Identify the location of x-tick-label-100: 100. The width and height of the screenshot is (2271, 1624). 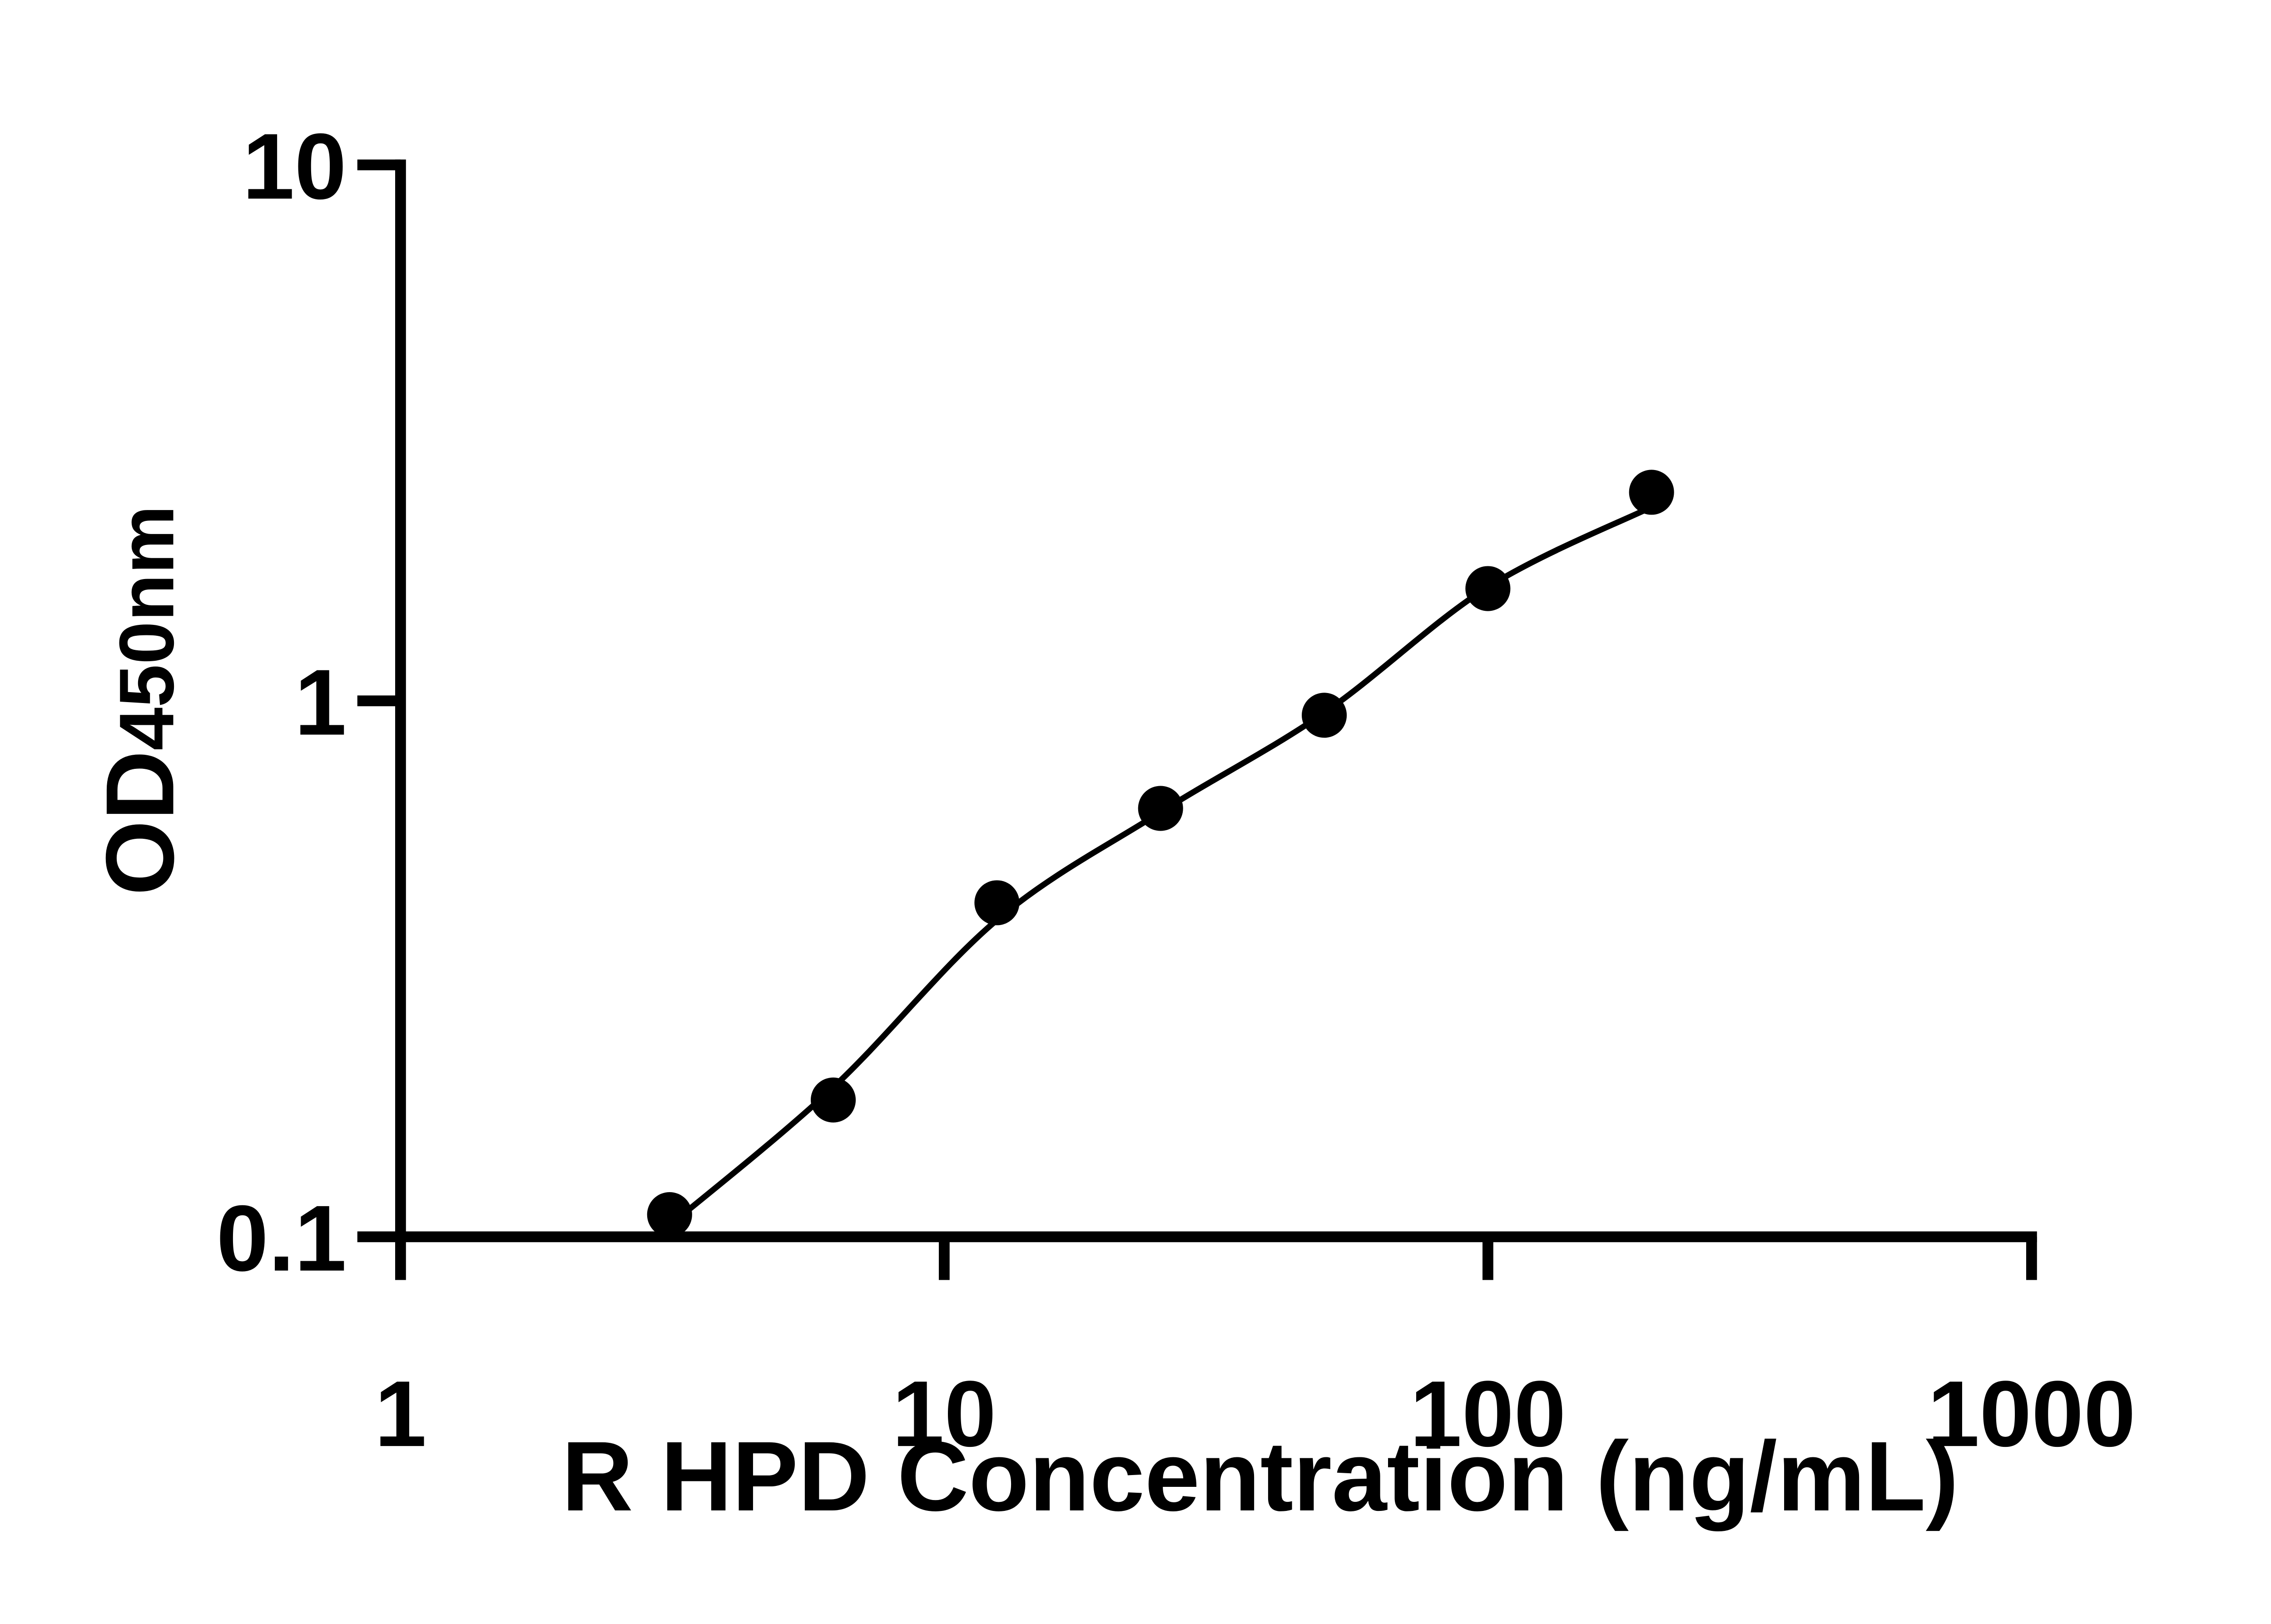
(1488, 1413).